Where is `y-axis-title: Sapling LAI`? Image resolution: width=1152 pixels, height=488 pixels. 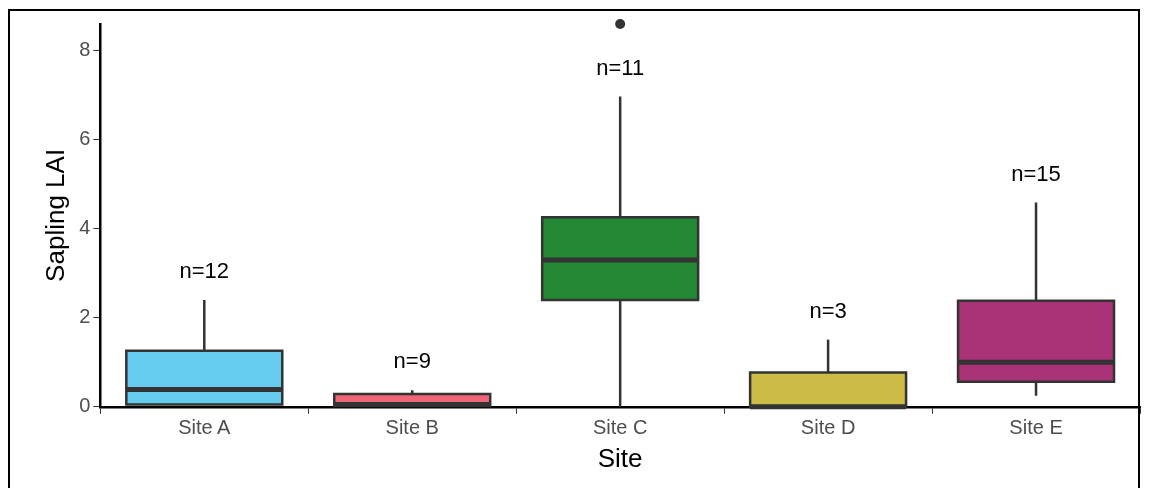 y-axis-title: Sapling LAI is located at coordinates (54, 215).